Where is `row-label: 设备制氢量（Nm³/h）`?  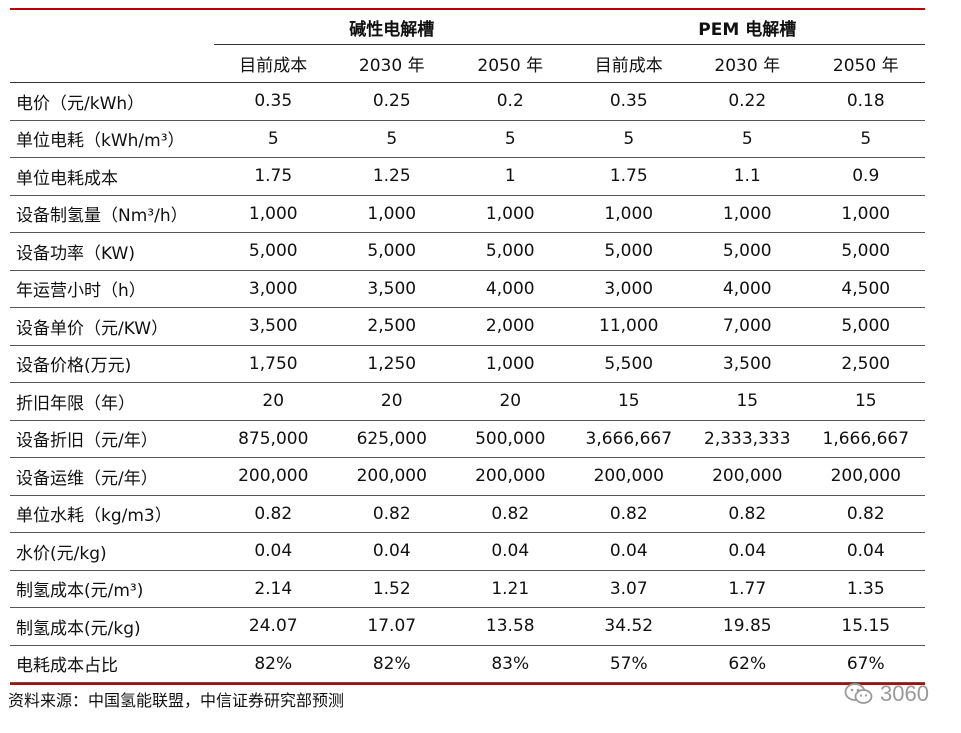 row-label: 设备制氢量（Nm³/h） is located at coordinates (112, 214).